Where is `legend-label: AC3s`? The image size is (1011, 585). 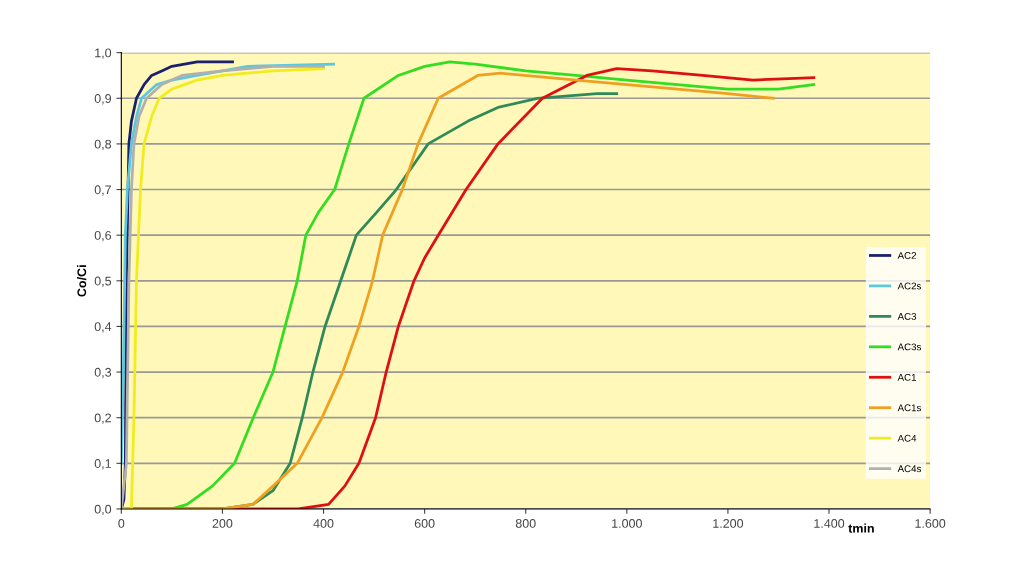 legend-label: AC3s is located at coordinates (909, 347).